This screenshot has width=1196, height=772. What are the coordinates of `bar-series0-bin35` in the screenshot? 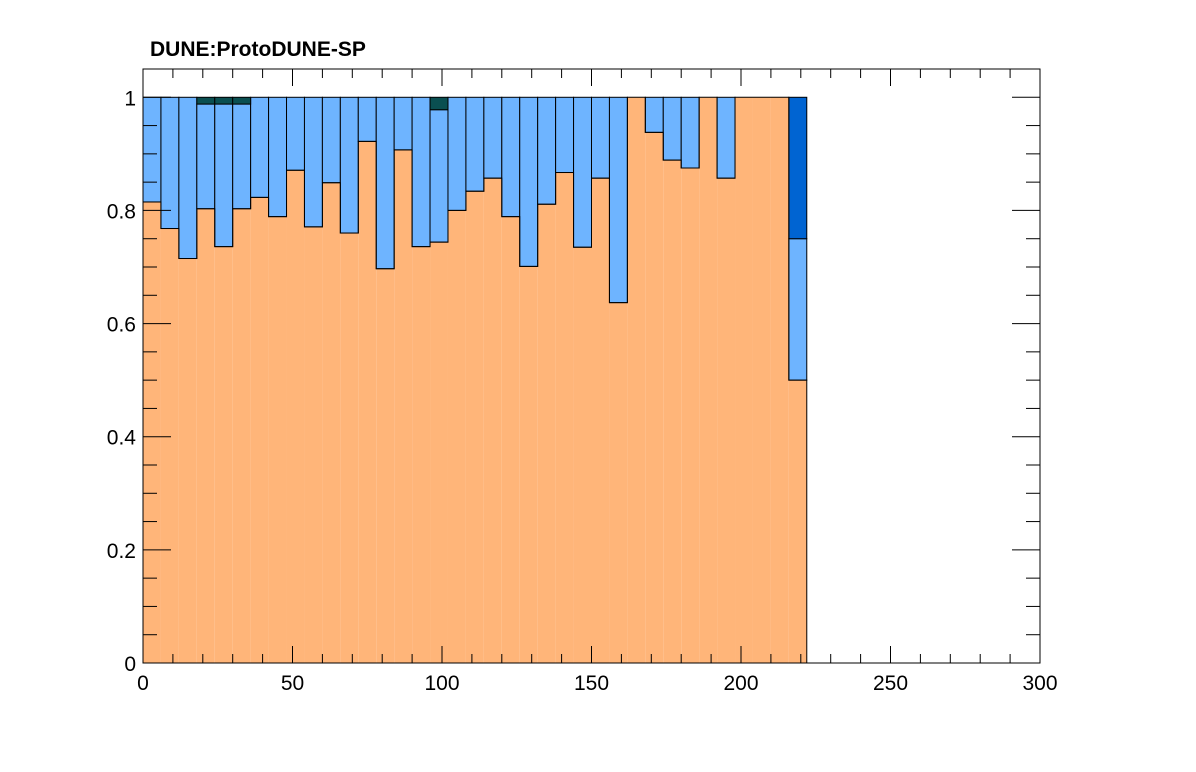 It's located at (779, 380).